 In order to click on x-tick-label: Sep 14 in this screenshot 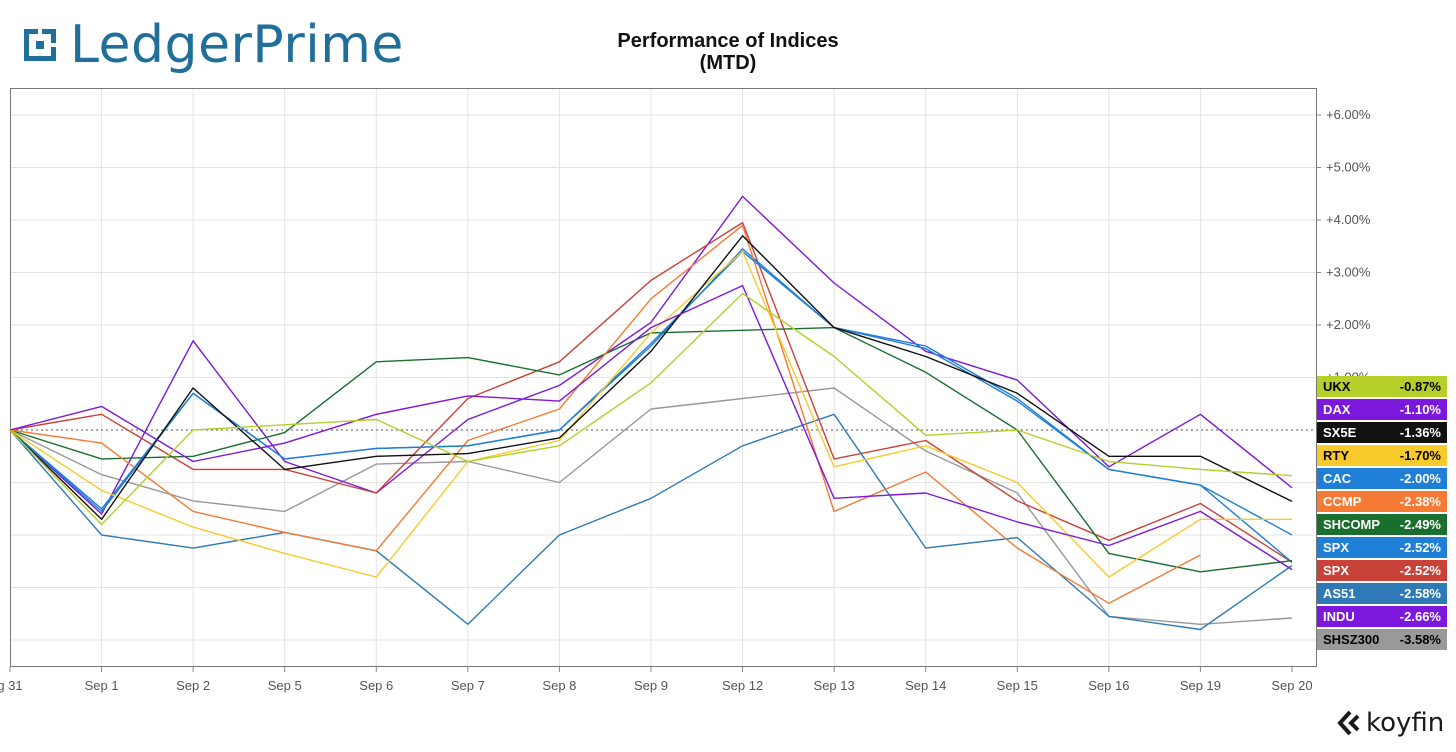, I will do `click(925, 685)`.